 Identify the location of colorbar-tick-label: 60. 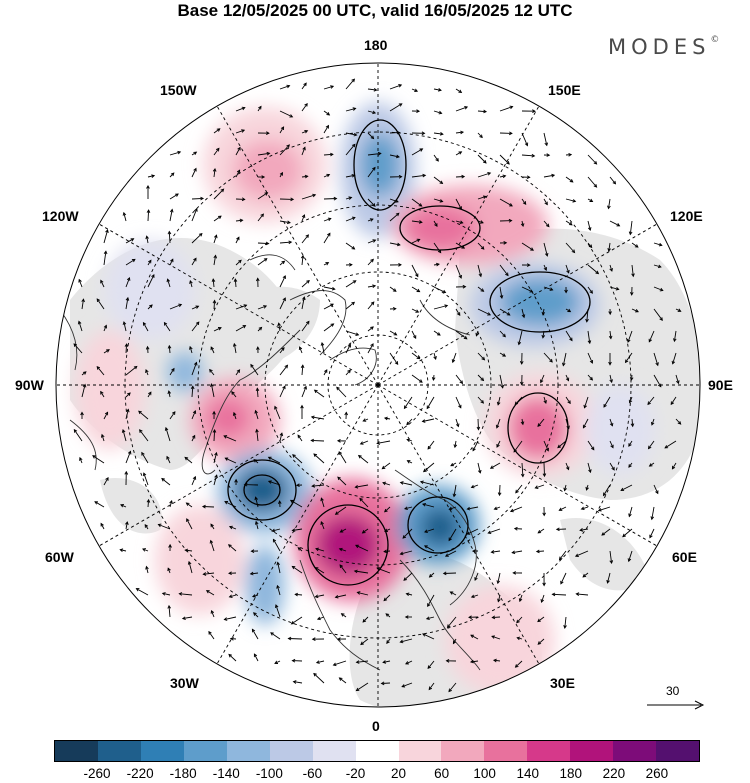
(442, 773).